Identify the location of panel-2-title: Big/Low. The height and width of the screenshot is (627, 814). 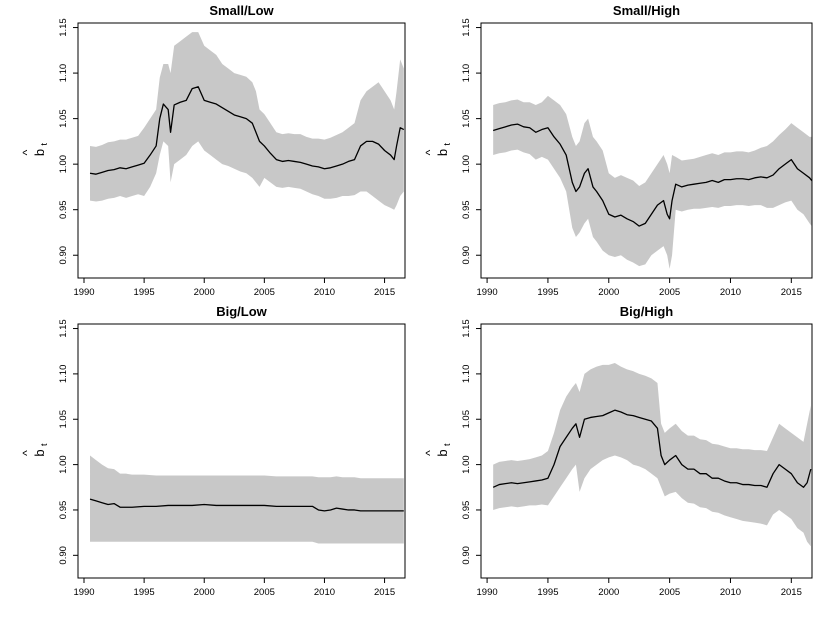
(241, 311).